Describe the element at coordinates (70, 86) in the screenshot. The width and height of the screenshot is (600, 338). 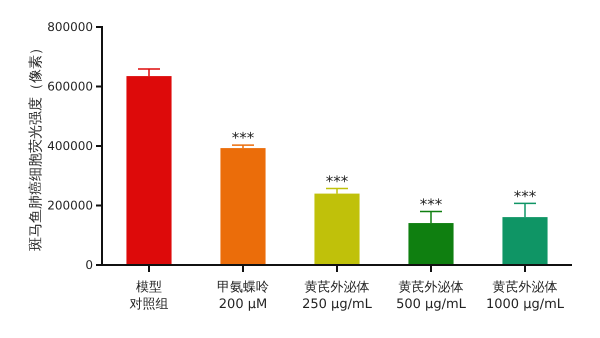
I see `y-tick-label: 600000` at that location.